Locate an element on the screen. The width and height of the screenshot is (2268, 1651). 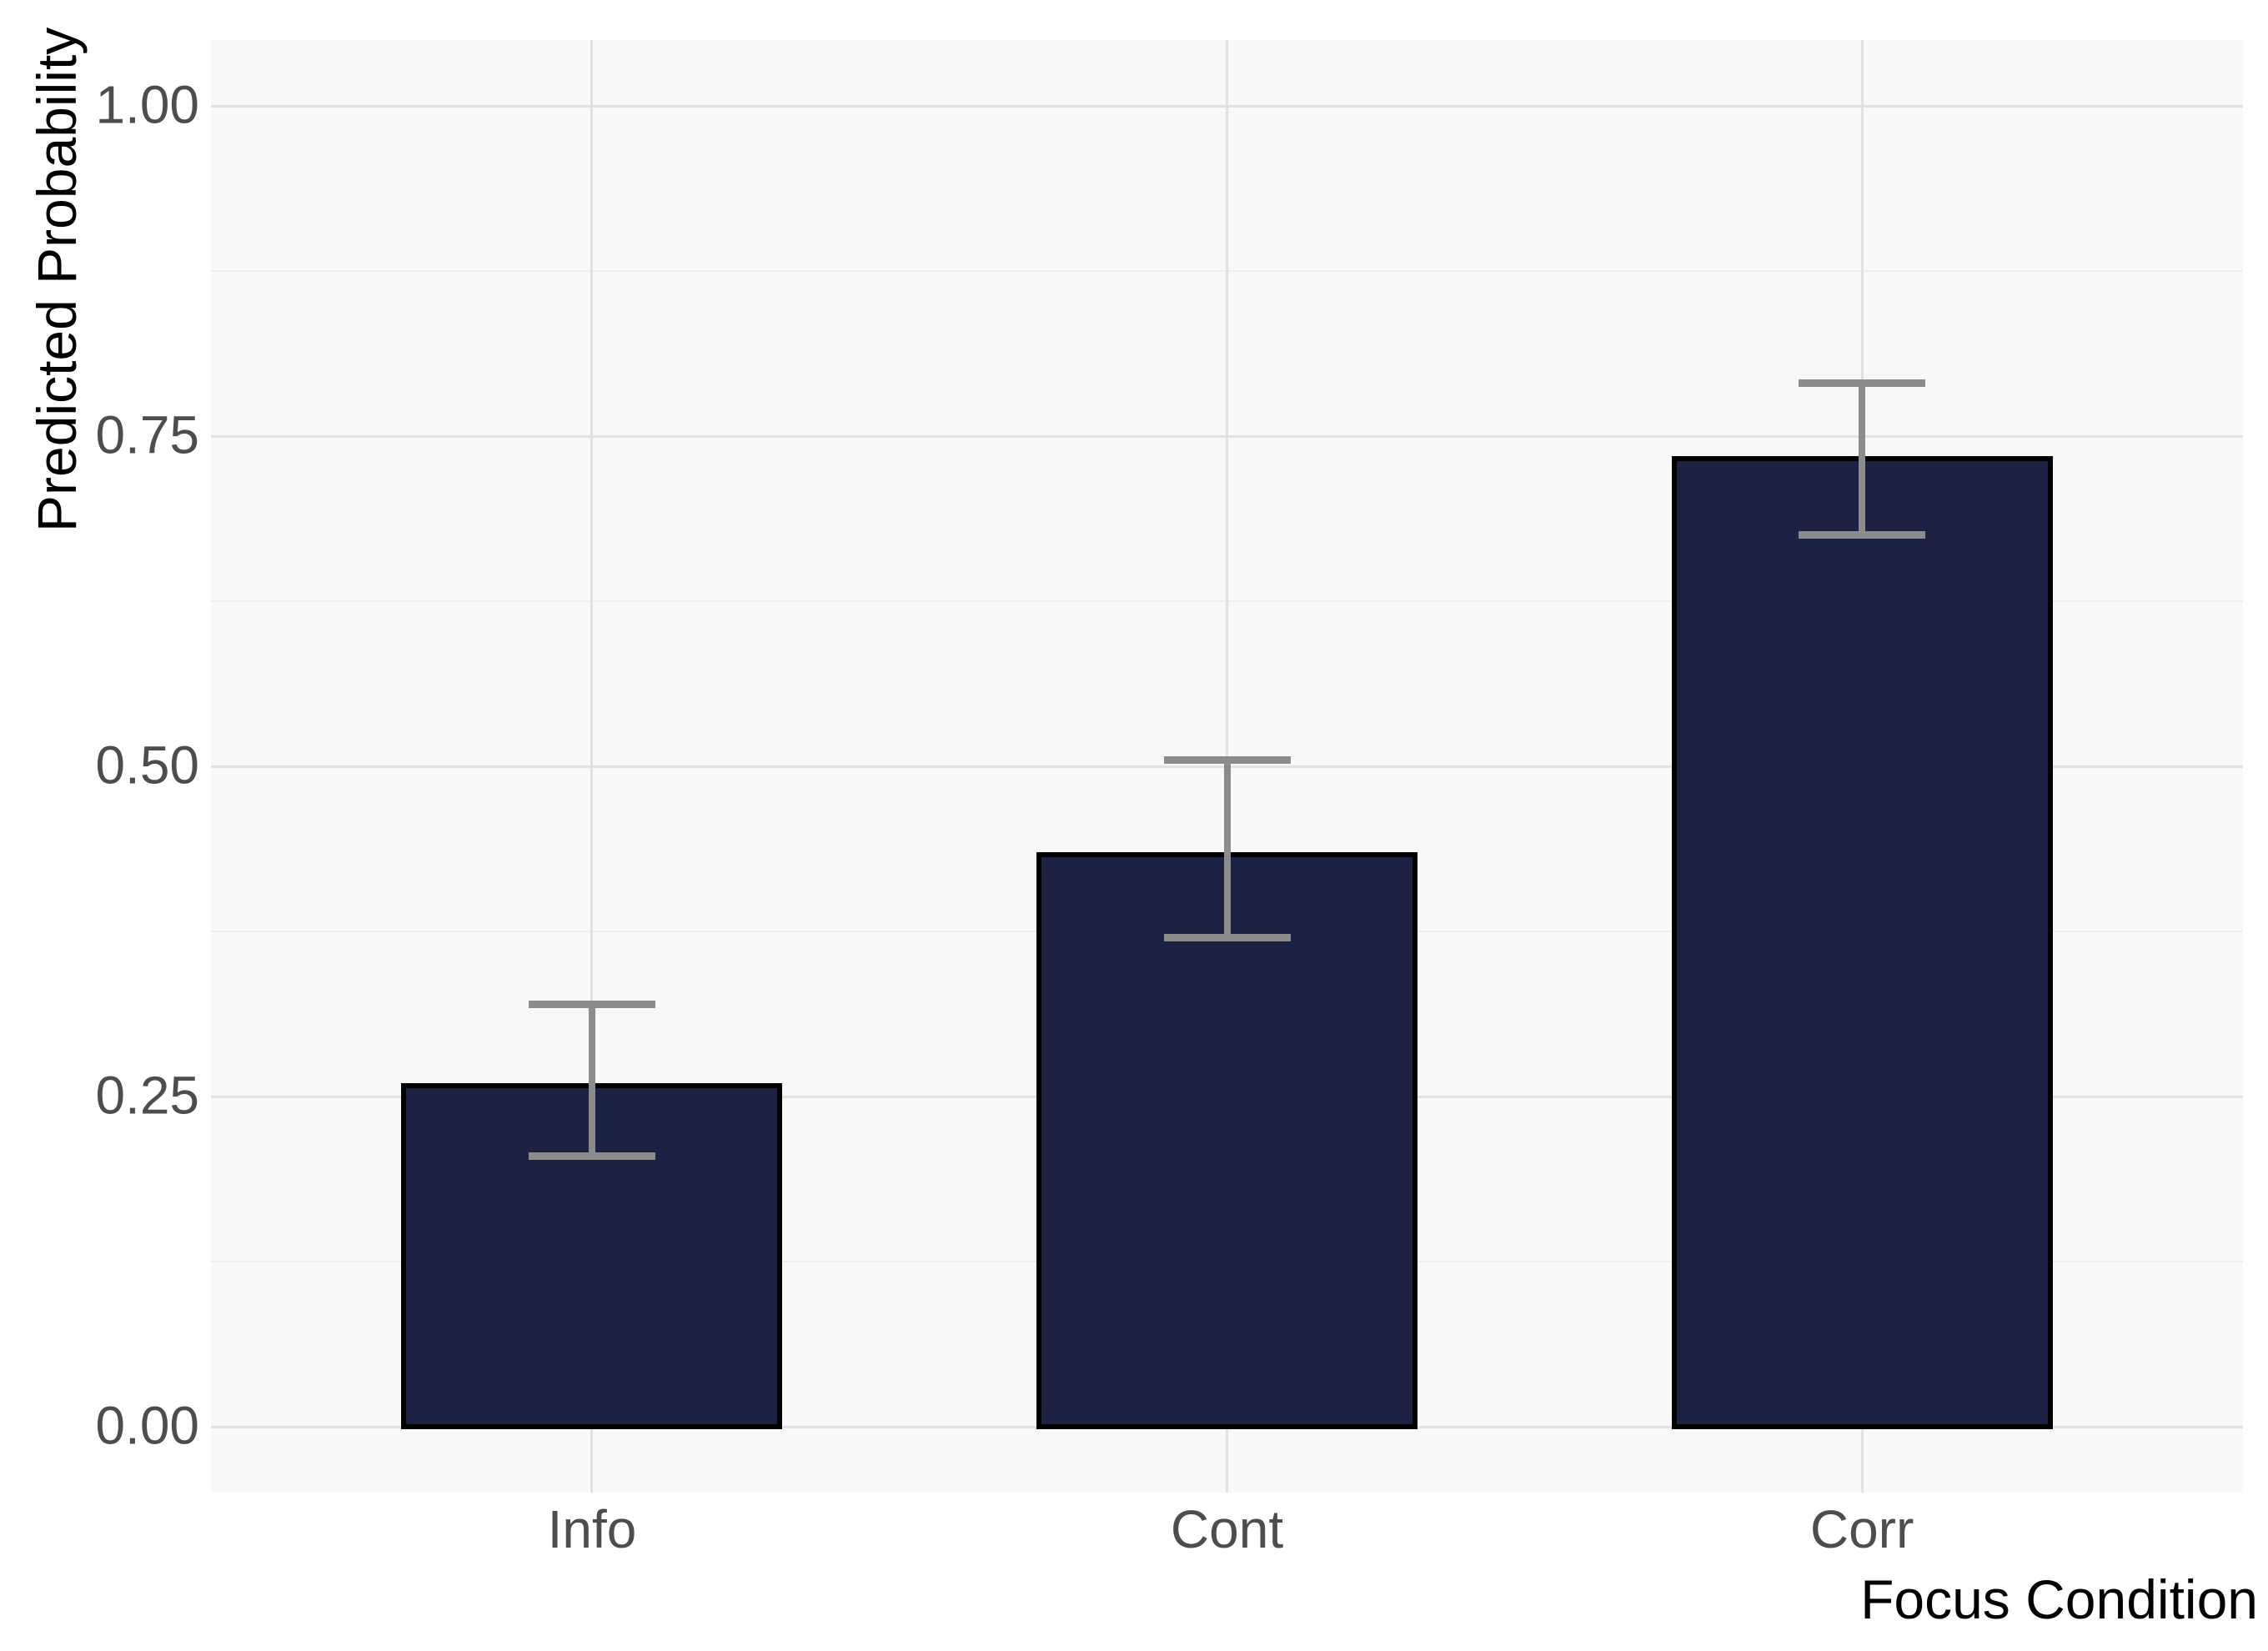
gridline-major-vertical is located at coordinates (592, 766).